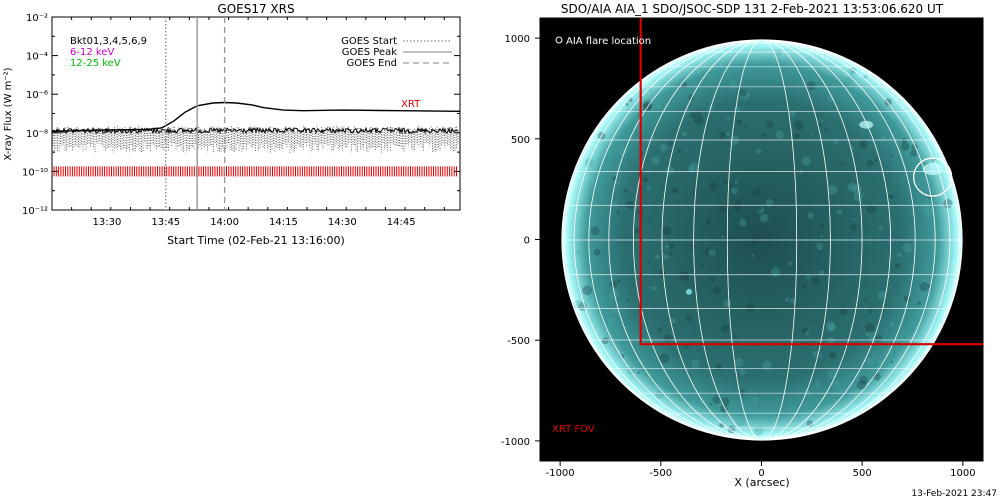 The height and width of the screenshot is (500, 1000). What do you see at coordinates (866, 124) in the screenshot?
I see `active-region-north` at bounding box center [866, 124].